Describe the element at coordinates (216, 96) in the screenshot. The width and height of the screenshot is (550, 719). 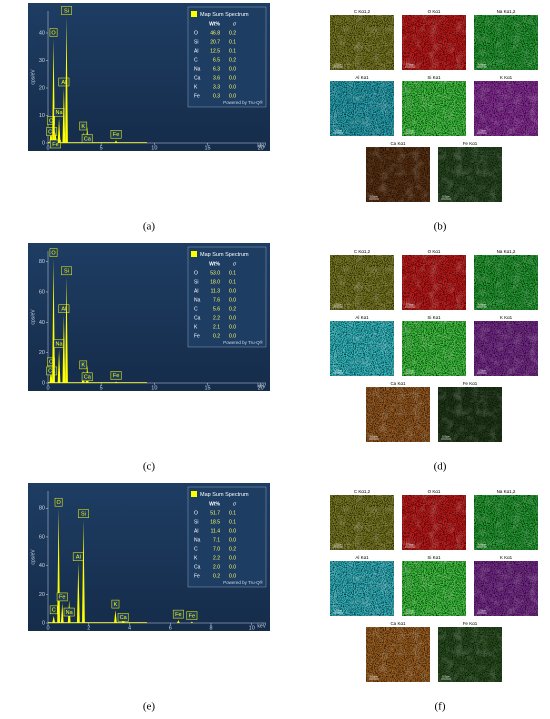
I see `legend-wt: 0.3` at that location.